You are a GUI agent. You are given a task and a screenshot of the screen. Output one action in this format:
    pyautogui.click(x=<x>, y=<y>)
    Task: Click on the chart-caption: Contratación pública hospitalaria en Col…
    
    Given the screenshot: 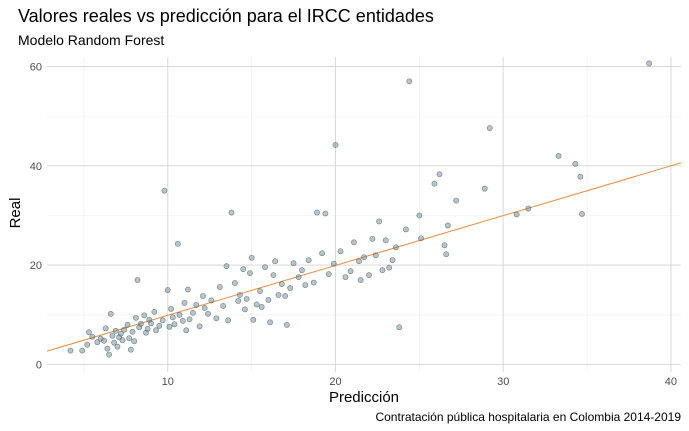 What is the action you would take?
    pyautogui.click(x=528, y=417)
    